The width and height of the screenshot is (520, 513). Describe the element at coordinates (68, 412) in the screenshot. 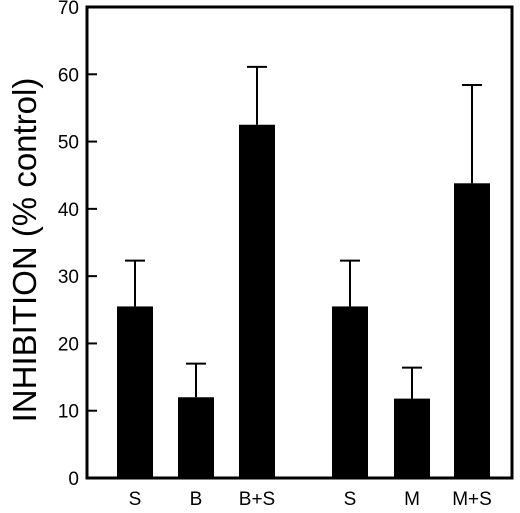

I see `y-tick-label: 10` at that location.